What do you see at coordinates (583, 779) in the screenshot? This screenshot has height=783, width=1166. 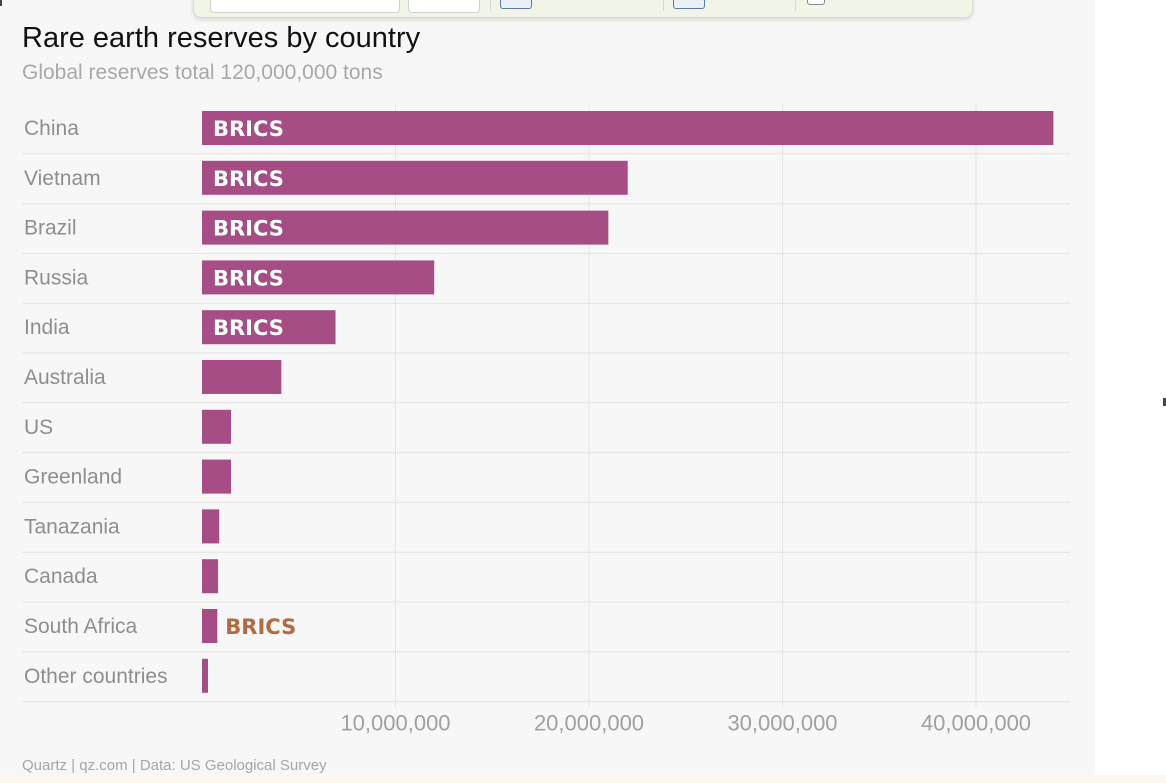 I see `bottom-strip` at bounding box center [583, 779].